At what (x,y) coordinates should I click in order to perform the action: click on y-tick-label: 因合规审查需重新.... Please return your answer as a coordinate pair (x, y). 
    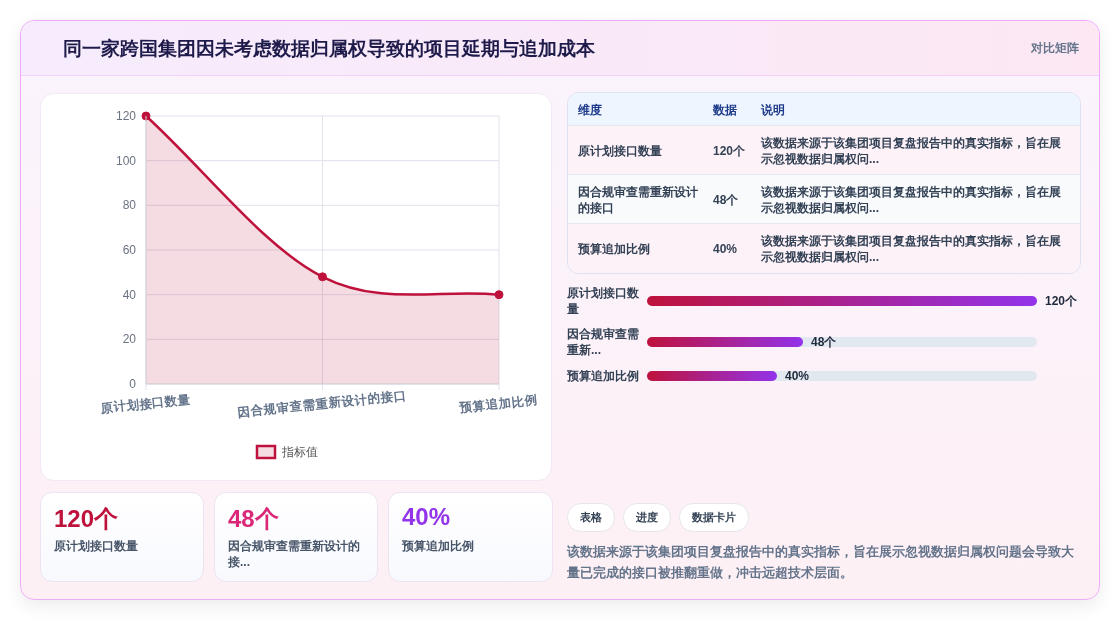
    Looking at the image, I should click on (603, 342).